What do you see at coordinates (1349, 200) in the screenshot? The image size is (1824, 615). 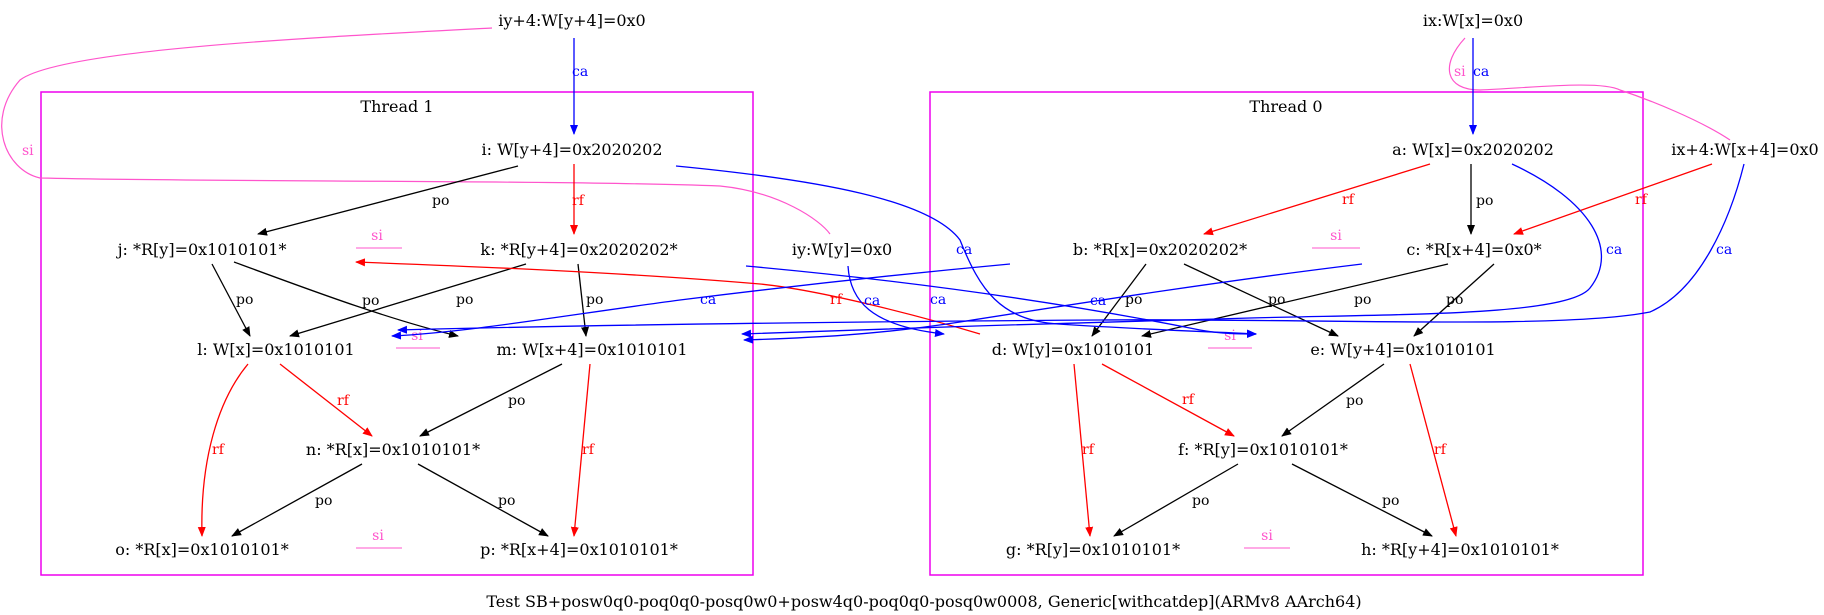 I see `rf-label-a-b: rf` at bounding box center [1349, 200].